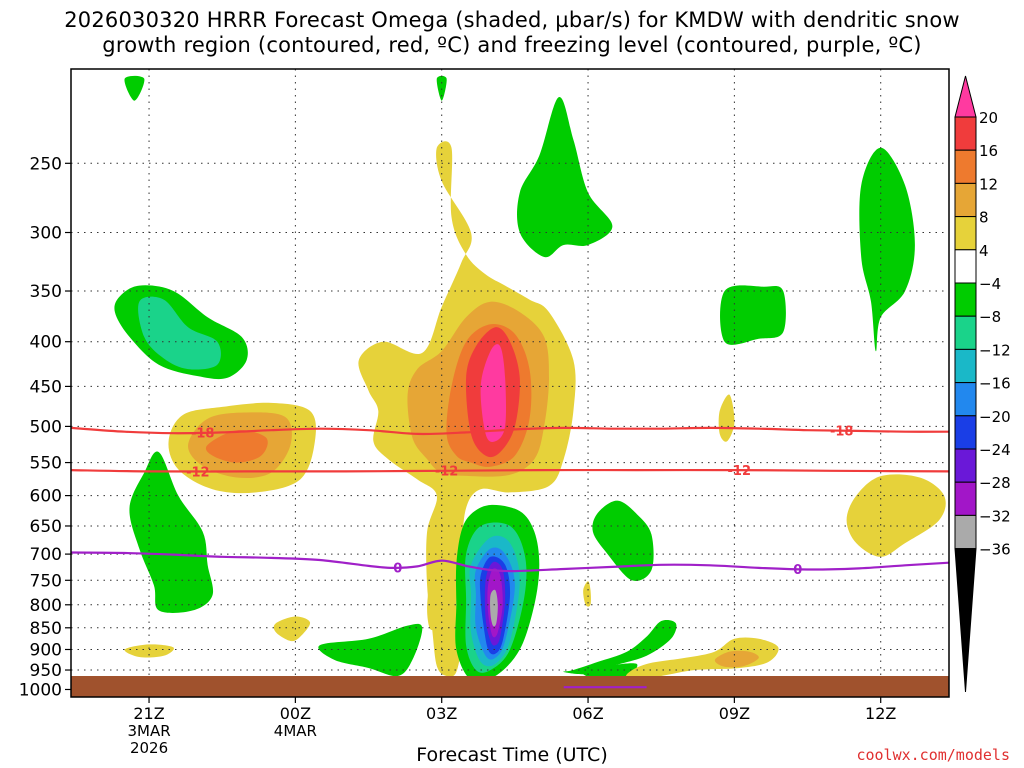 The height and width of the screenshot is (768, 1024). Describe the element at coordinates (447, 472) in the screenshot. I see `contour-label--12C-1: -12` at that location.